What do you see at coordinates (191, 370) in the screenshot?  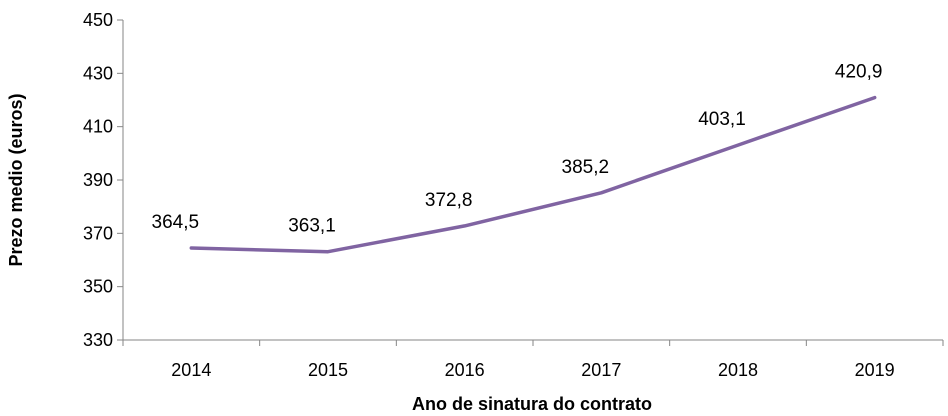 I see `x-tick-label: 2014` at bounding box center [191, 370].